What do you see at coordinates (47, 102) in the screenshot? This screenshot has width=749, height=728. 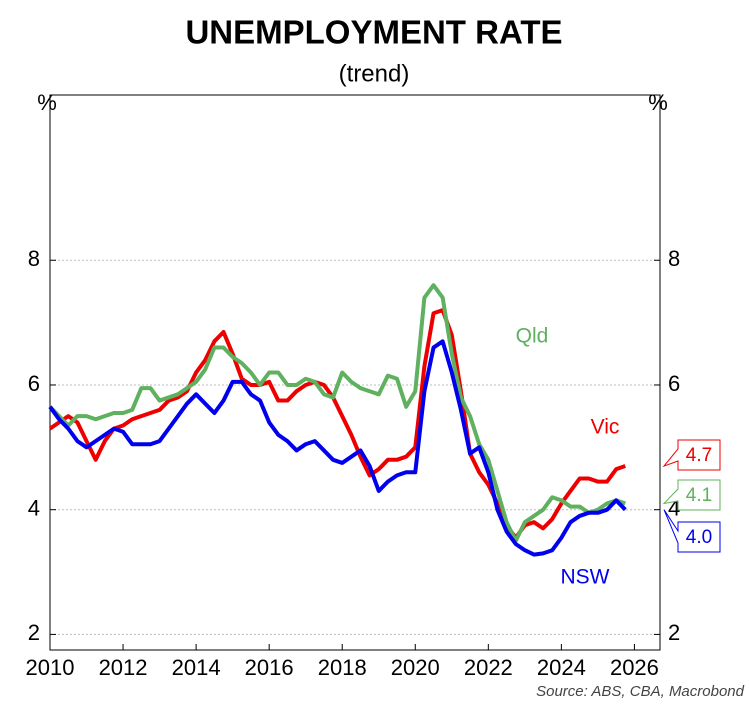 I see `y-unit-left: %` at bounding box center [47, 102].